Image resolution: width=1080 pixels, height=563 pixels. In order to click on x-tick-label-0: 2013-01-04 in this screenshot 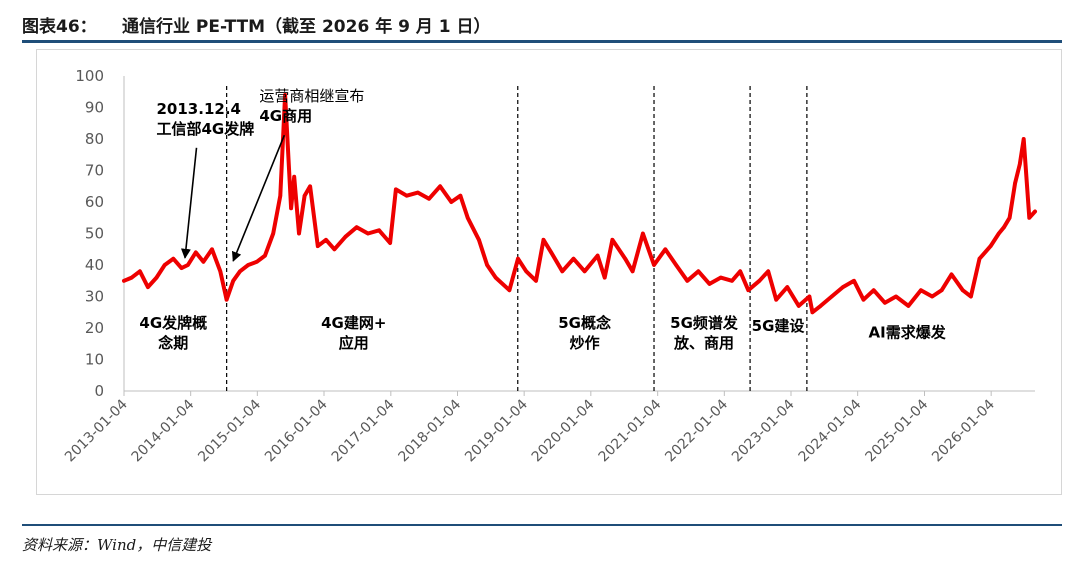, I will do `click(96, 430)`.